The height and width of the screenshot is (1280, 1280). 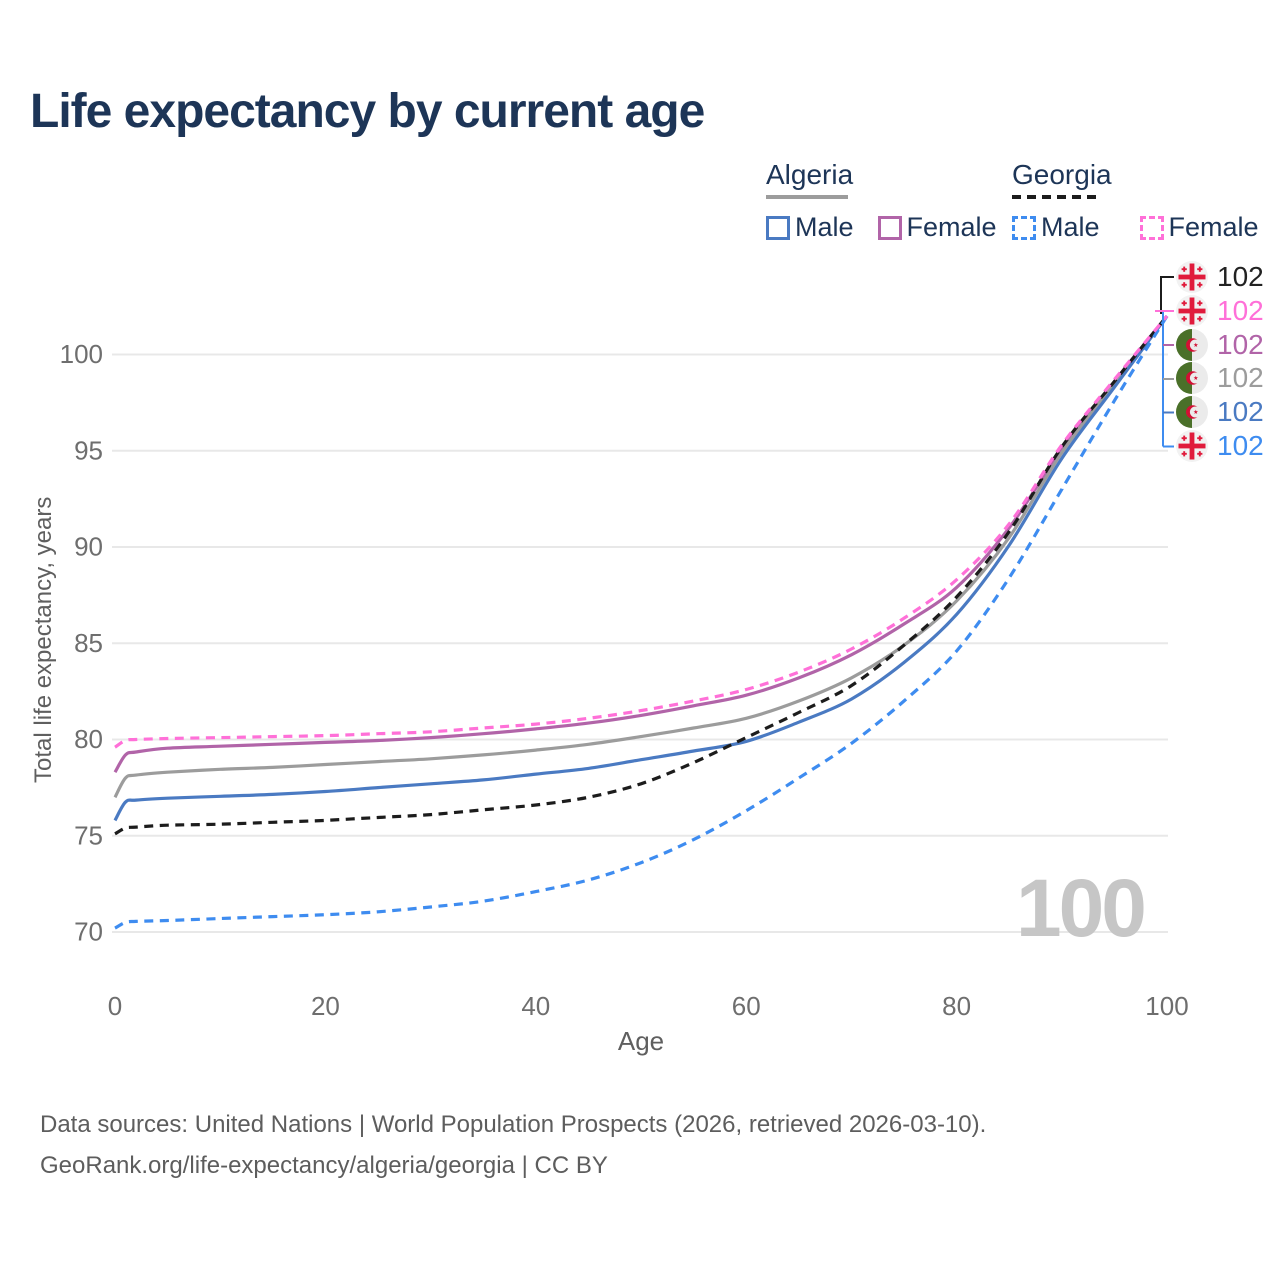 I want to click on legend-label-algeria-female: Female, so click(x=951, y=227).